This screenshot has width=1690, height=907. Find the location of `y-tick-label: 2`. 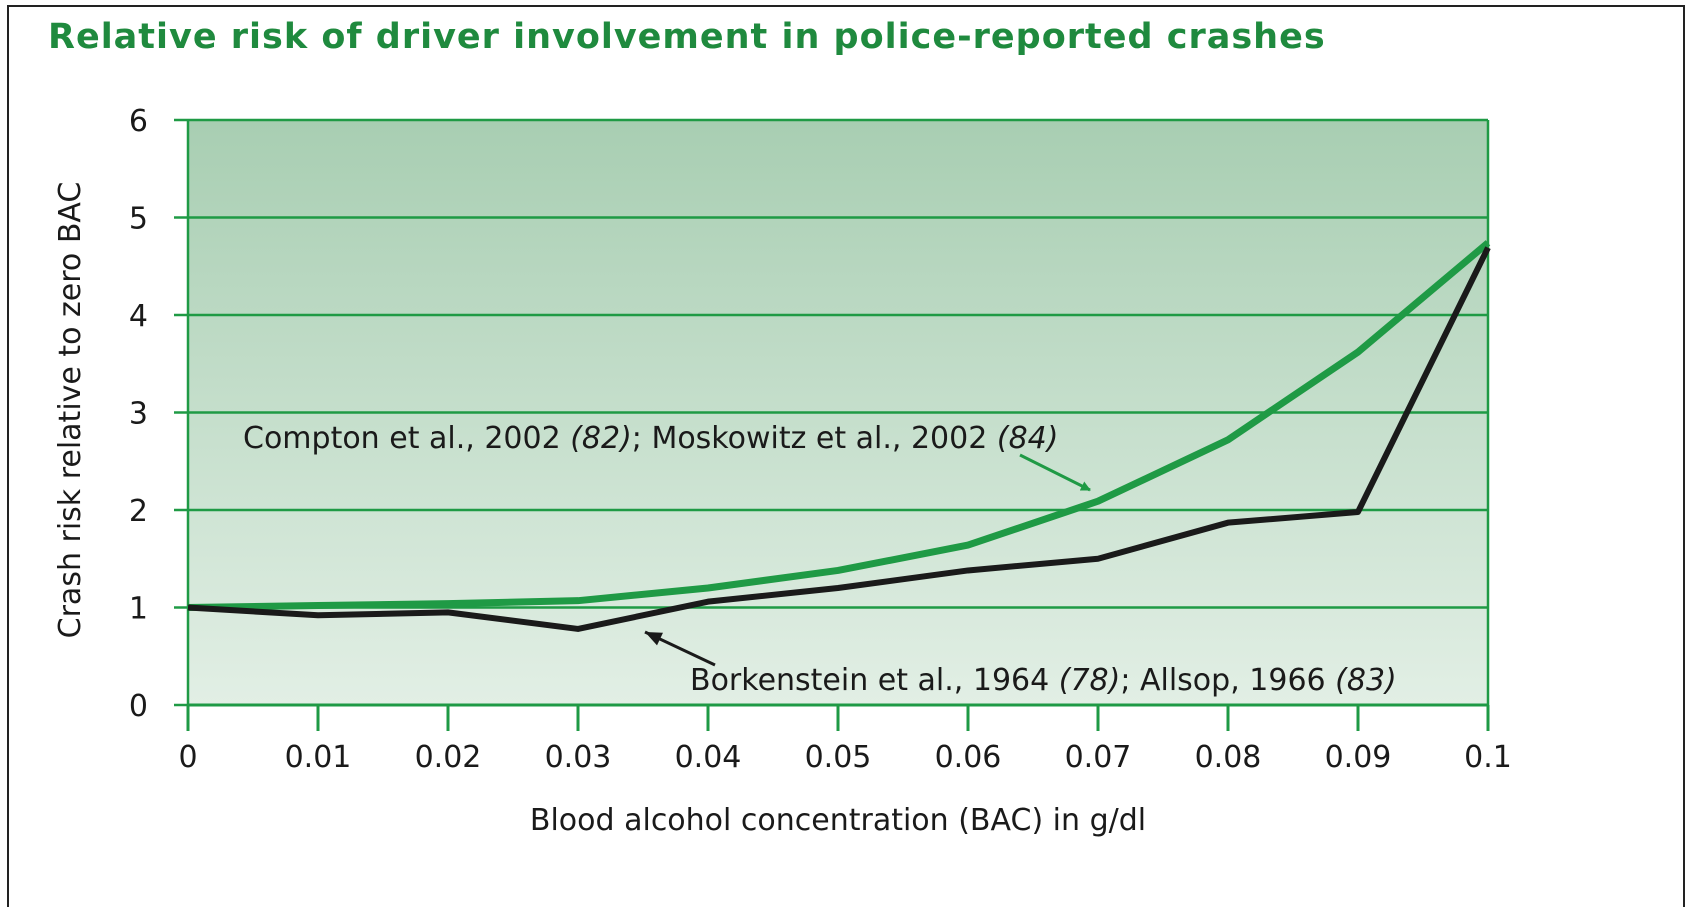

y-tick-label: 2 is located at coordinates (138, 511).